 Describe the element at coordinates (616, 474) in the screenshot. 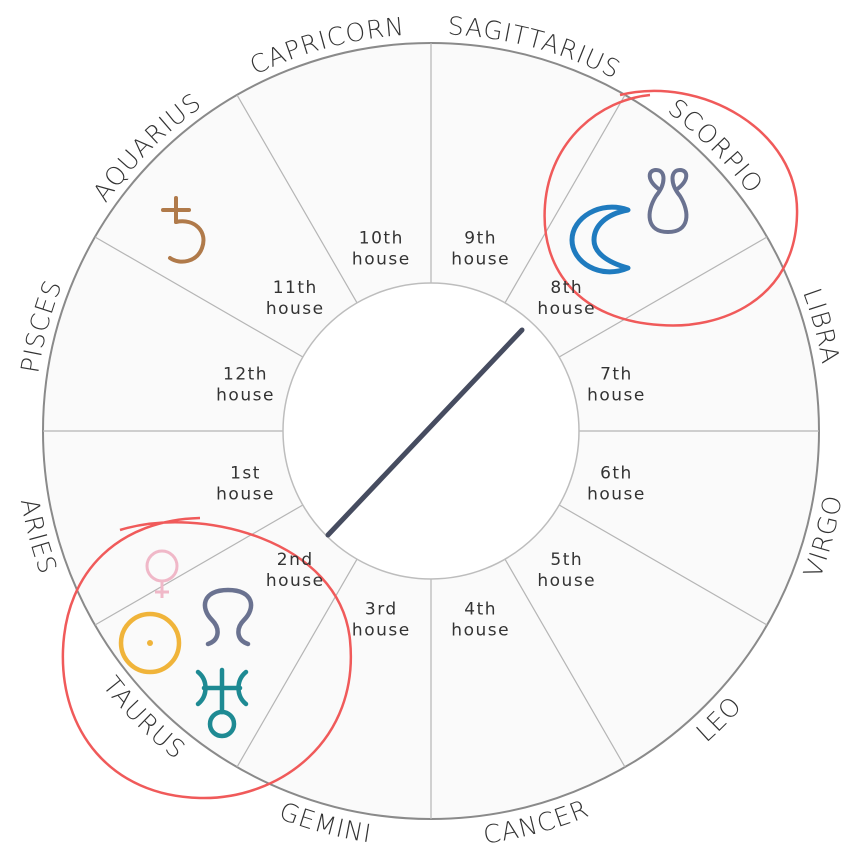

I see `house-label: 6th` at that location.